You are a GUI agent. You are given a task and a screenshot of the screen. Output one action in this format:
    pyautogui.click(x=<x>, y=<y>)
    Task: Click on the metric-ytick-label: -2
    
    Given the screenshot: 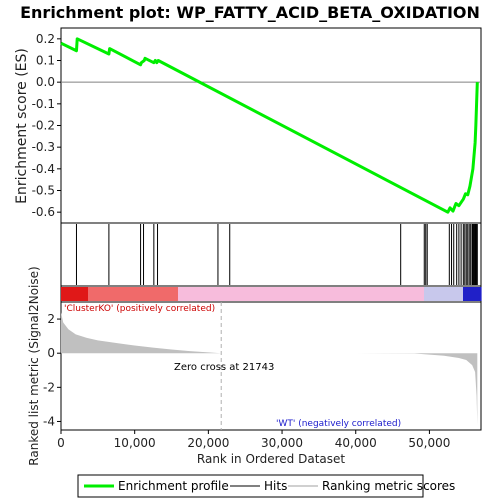 What is the action you would take?
    pyautogui.click(x=49, y=387)
    